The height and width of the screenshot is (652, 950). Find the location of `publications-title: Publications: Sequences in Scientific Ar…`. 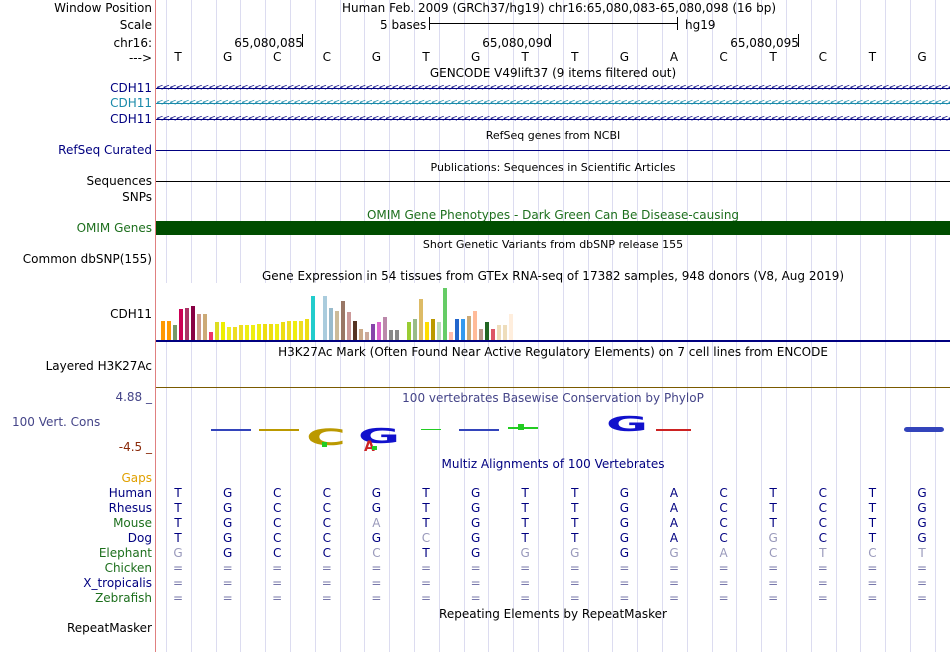

publications-title: Publications: Sequences in Scientific Ar… is located at coordinates (553, 167).